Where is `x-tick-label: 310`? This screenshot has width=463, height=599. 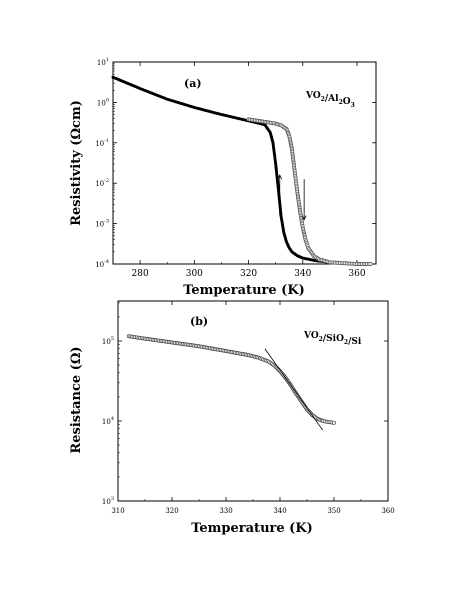
x-tick-label: 310 is located at coordinates (117, 511).